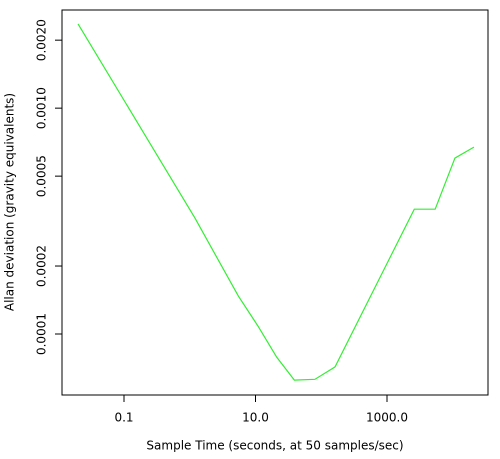 This screenshot has height=459, width=500. I want to click on x-tick-label: 0.1, so click(123, 418).